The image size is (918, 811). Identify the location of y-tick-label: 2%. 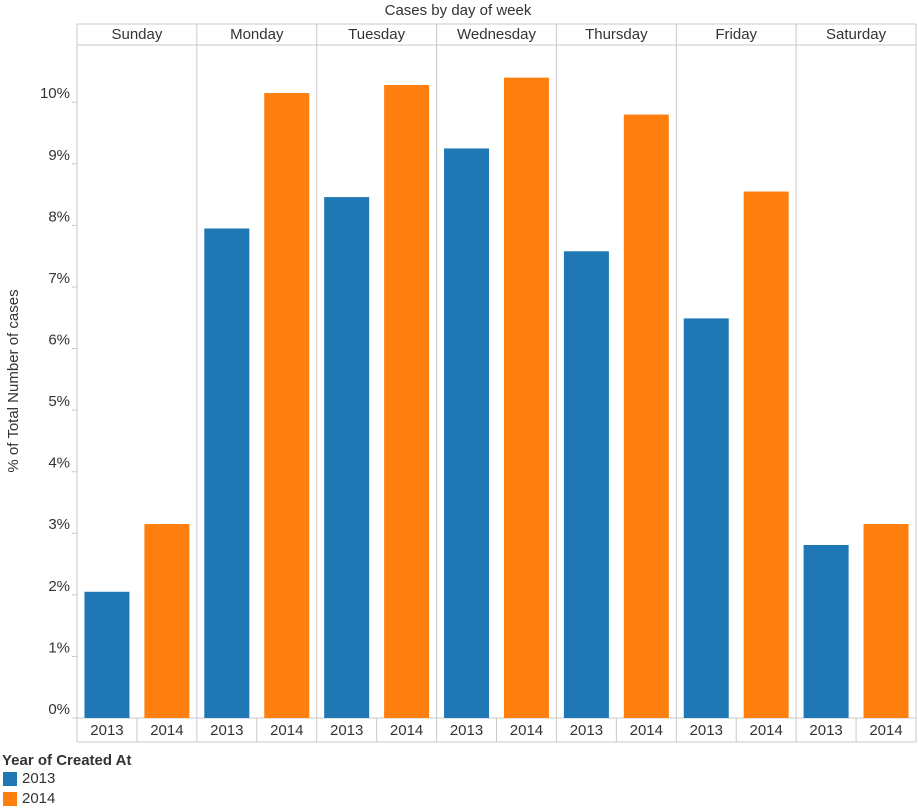
(59, 586).